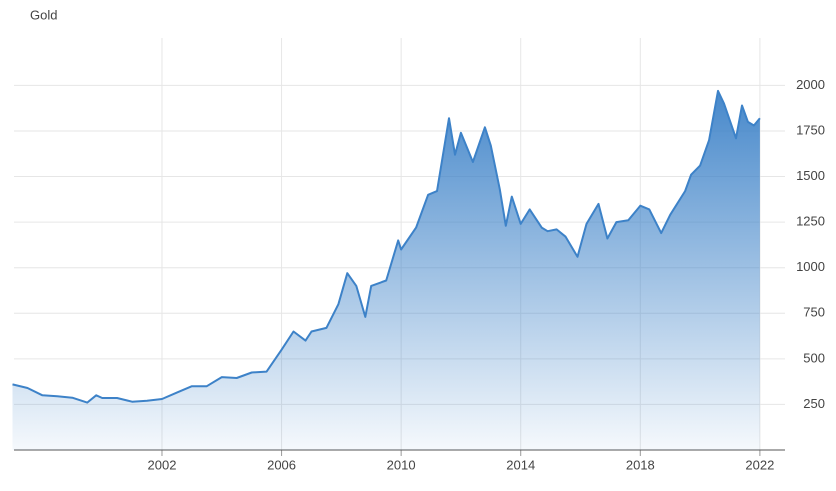 This screenshot has width=836, height=491. What do you see at coordinates (810, 266) in the screenshot?
I see `y-tick-label: 1000` at bounding box center [810, 266].